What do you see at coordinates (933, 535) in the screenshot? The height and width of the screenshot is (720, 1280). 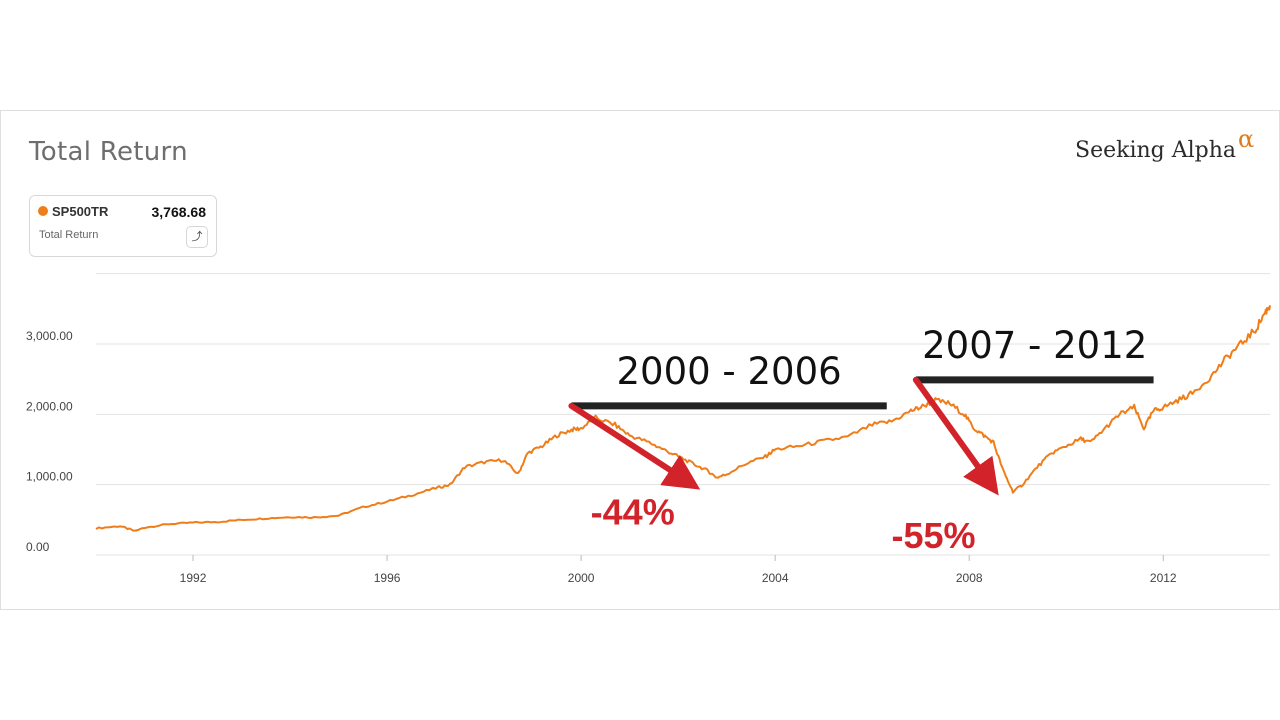 I see `drawdown-label-3: -55%` at bounding box center [933, 535].